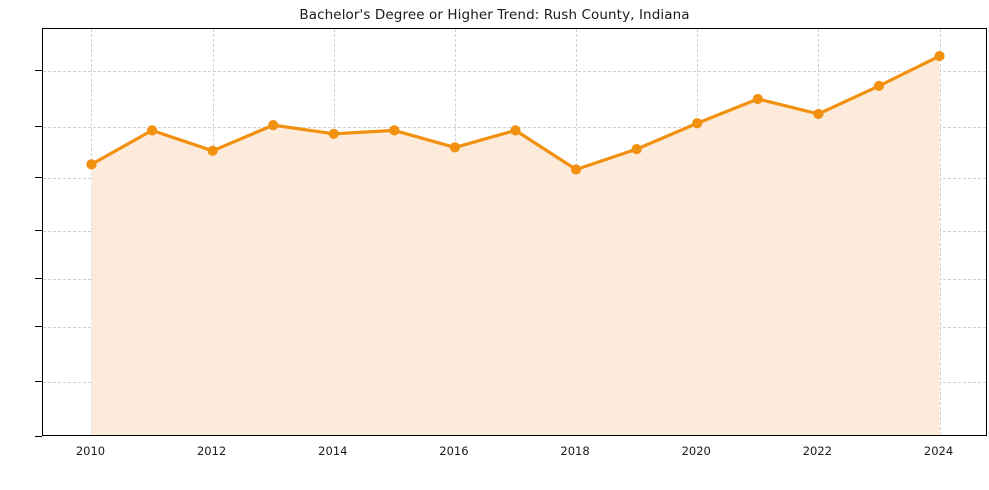 The width and height of the screenshot is (989, 490). What do you see at coordinates (575, 451) in the screenshot?
I see `x-axis-tick-label: 2018` at bounding box center [575, 451].